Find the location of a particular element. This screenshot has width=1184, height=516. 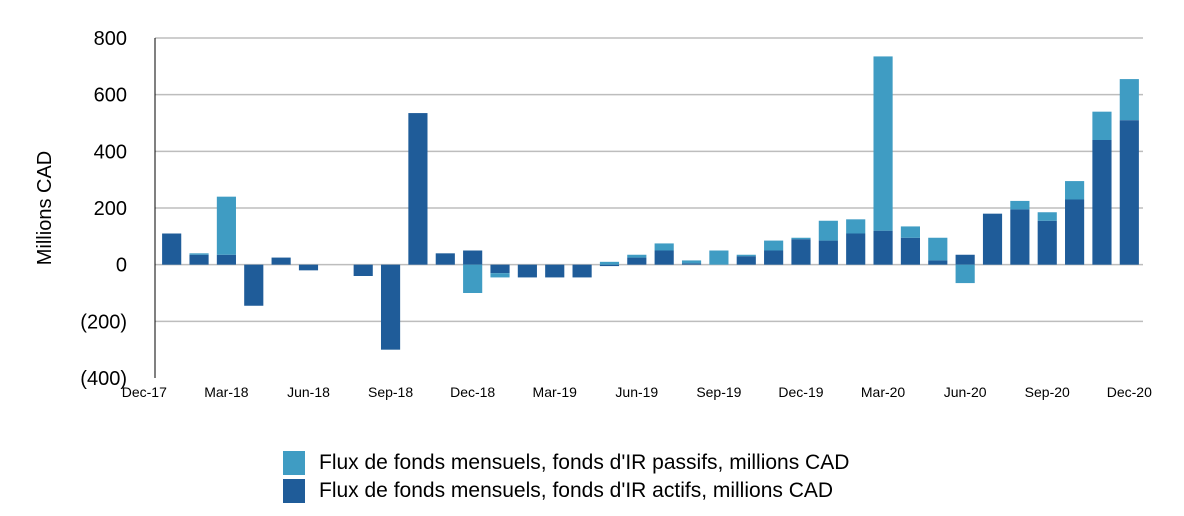

x-tick-label: Dec-18 is located at coordinates (472, 392).